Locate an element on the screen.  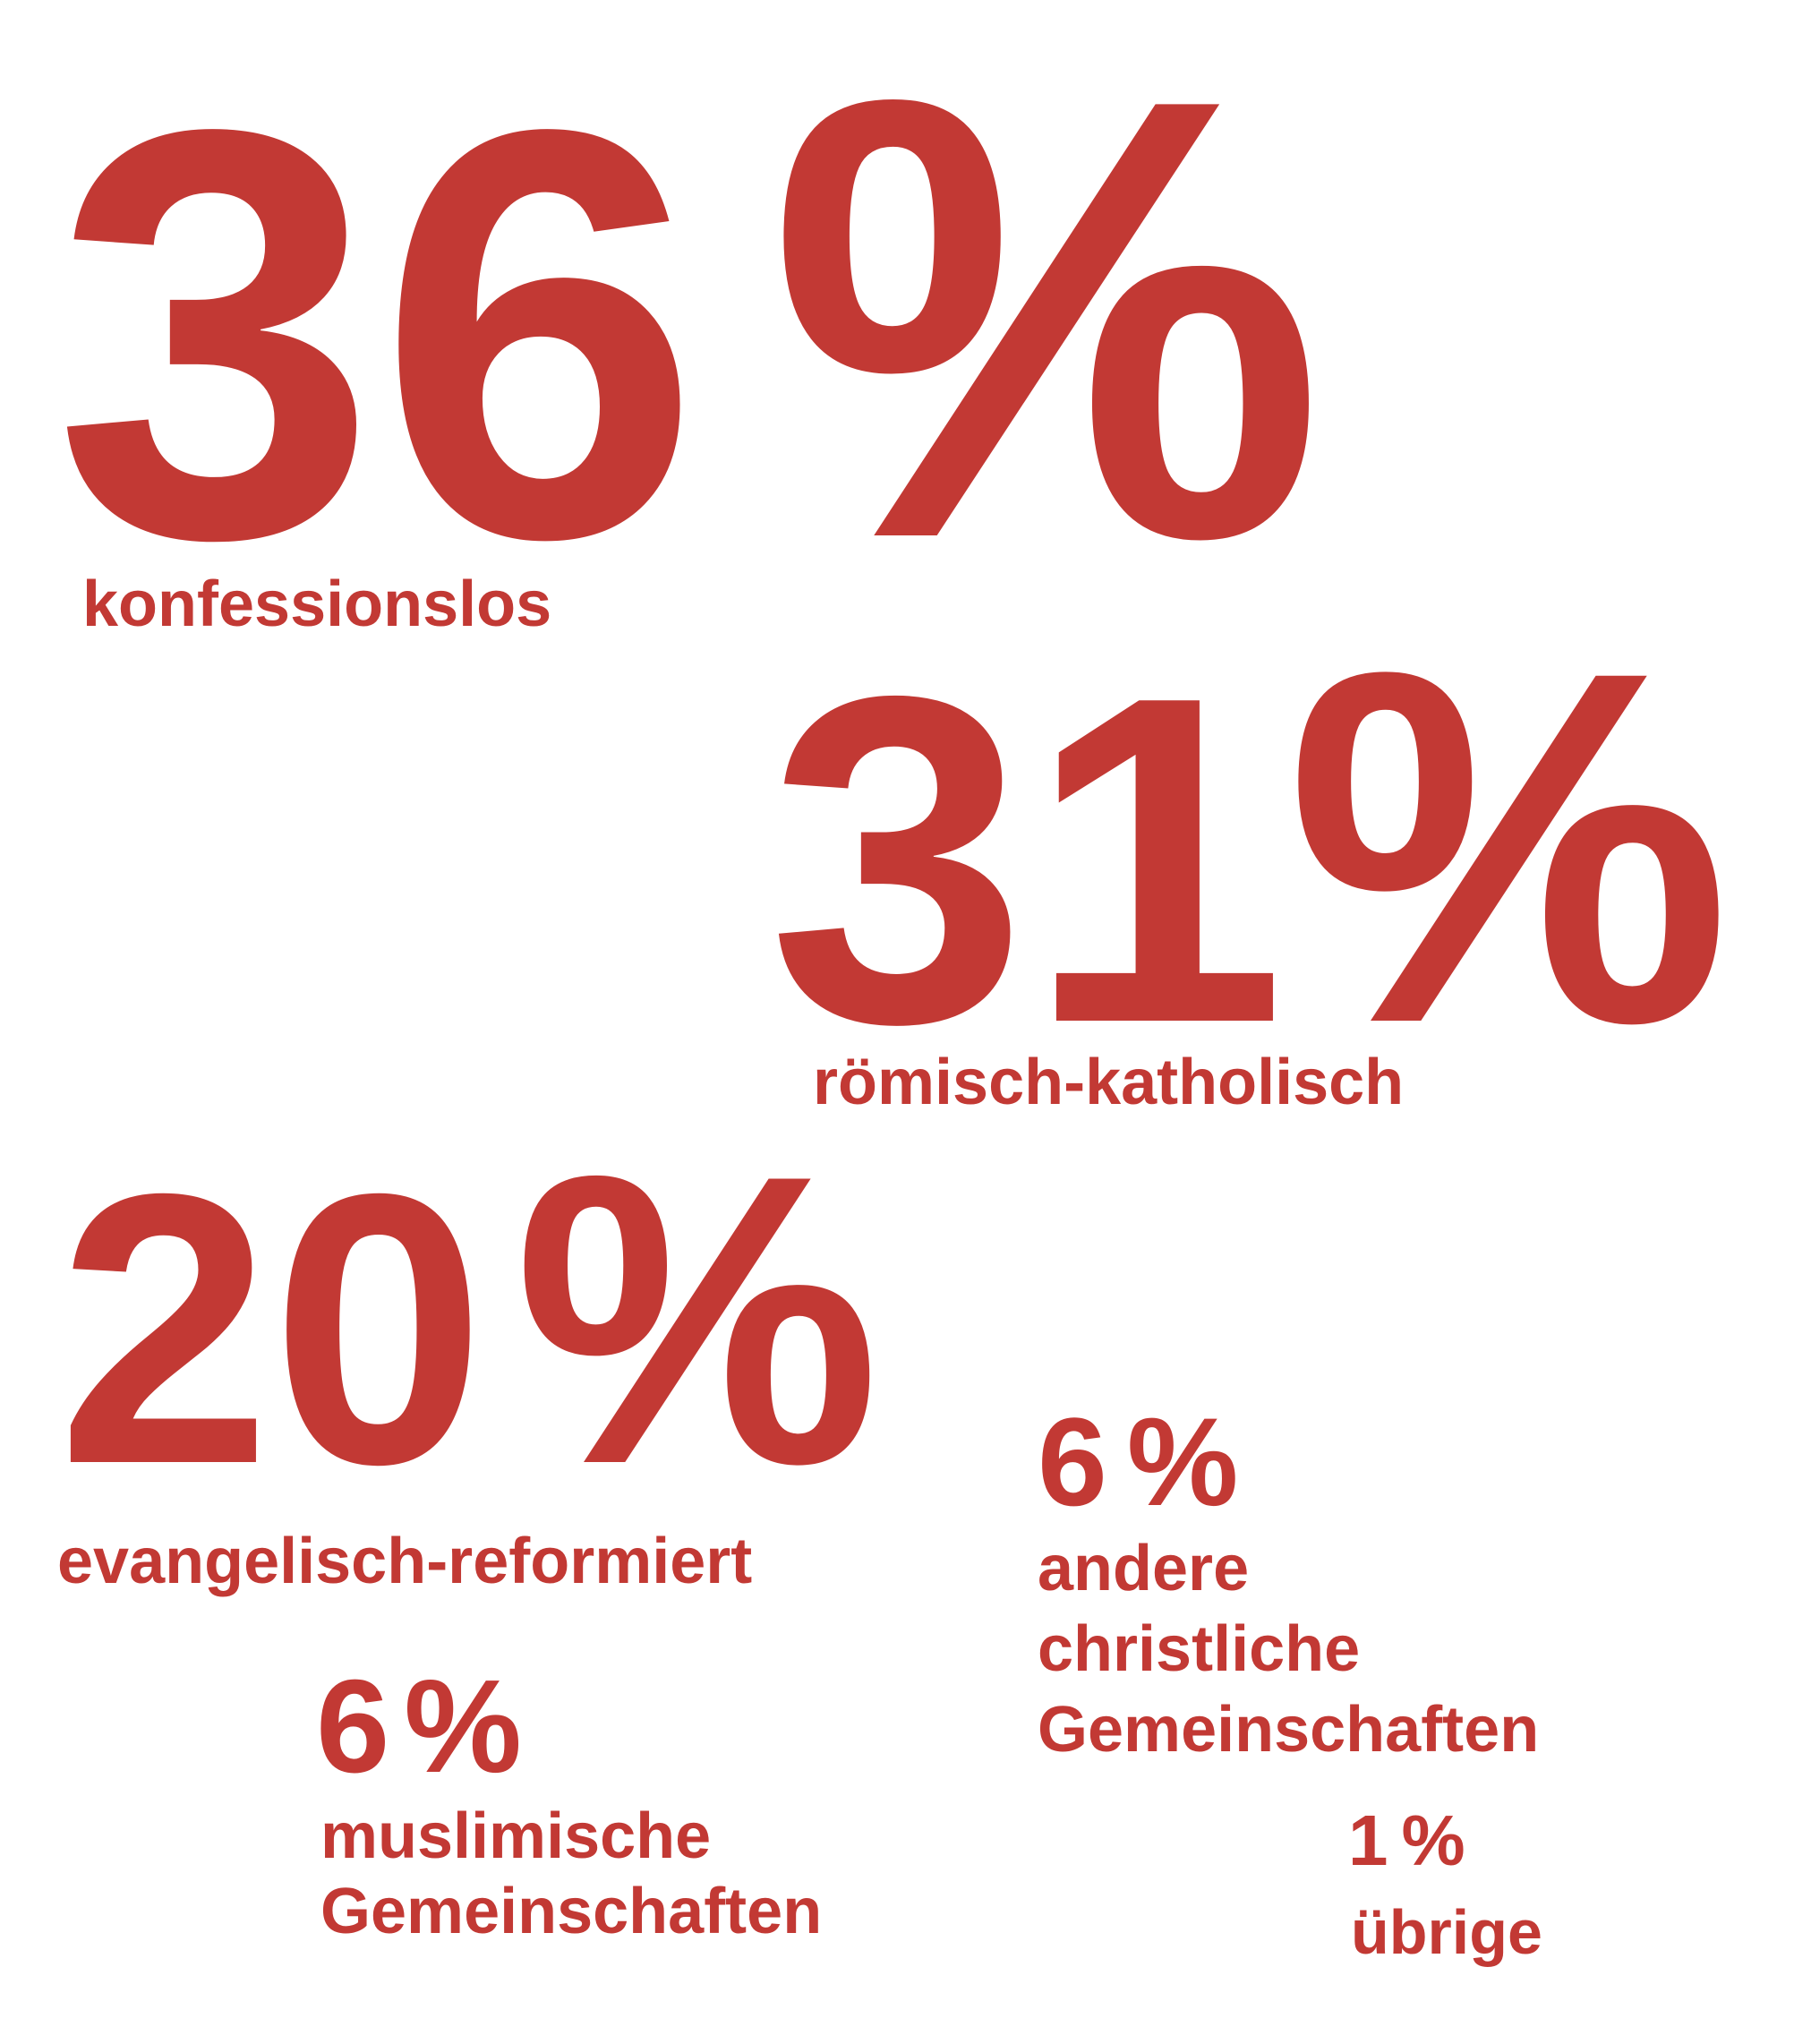
stat-value: 20 is located at coordinates (271, 1329).